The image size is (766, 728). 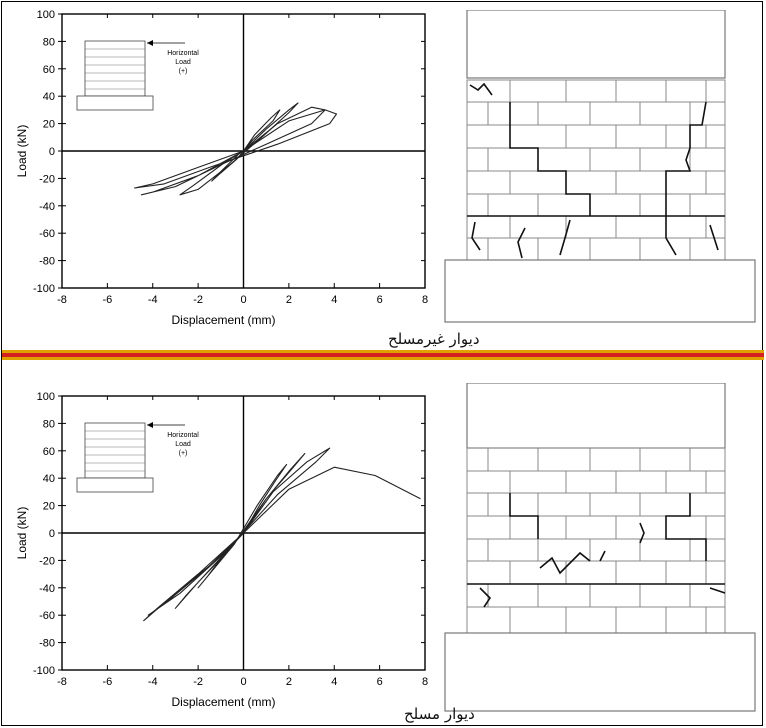 What do you see at coordinates (383, 355) in the screenshot?
I see `separator-mid-line` at bounding box center [383, 355].